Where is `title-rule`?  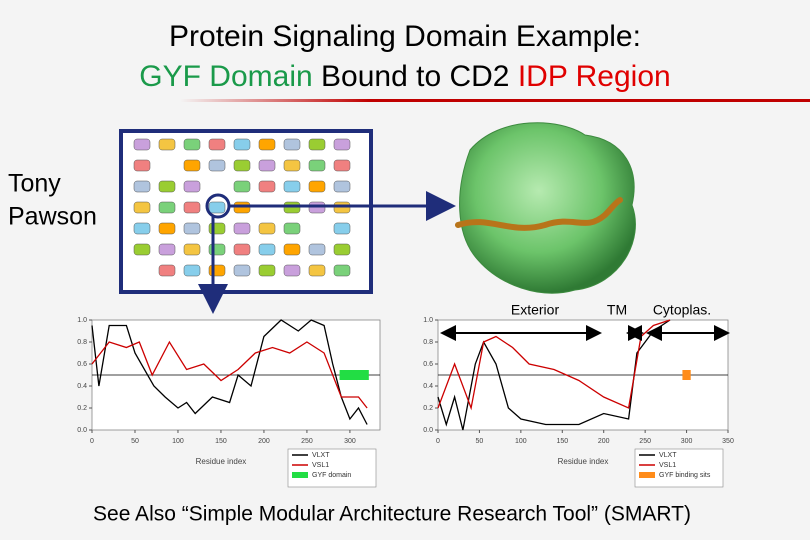
title-rule is located at coordinates (495, 100).